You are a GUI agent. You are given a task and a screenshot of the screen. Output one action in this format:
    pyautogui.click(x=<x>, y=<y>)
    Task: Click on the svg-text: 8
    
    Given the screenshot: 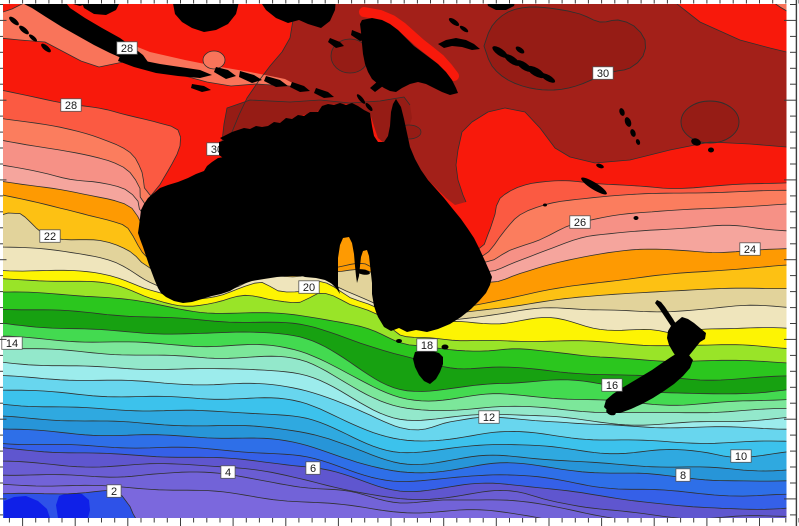 What is the action you would take?
    pyautogui.click(x=683, y=476)
    